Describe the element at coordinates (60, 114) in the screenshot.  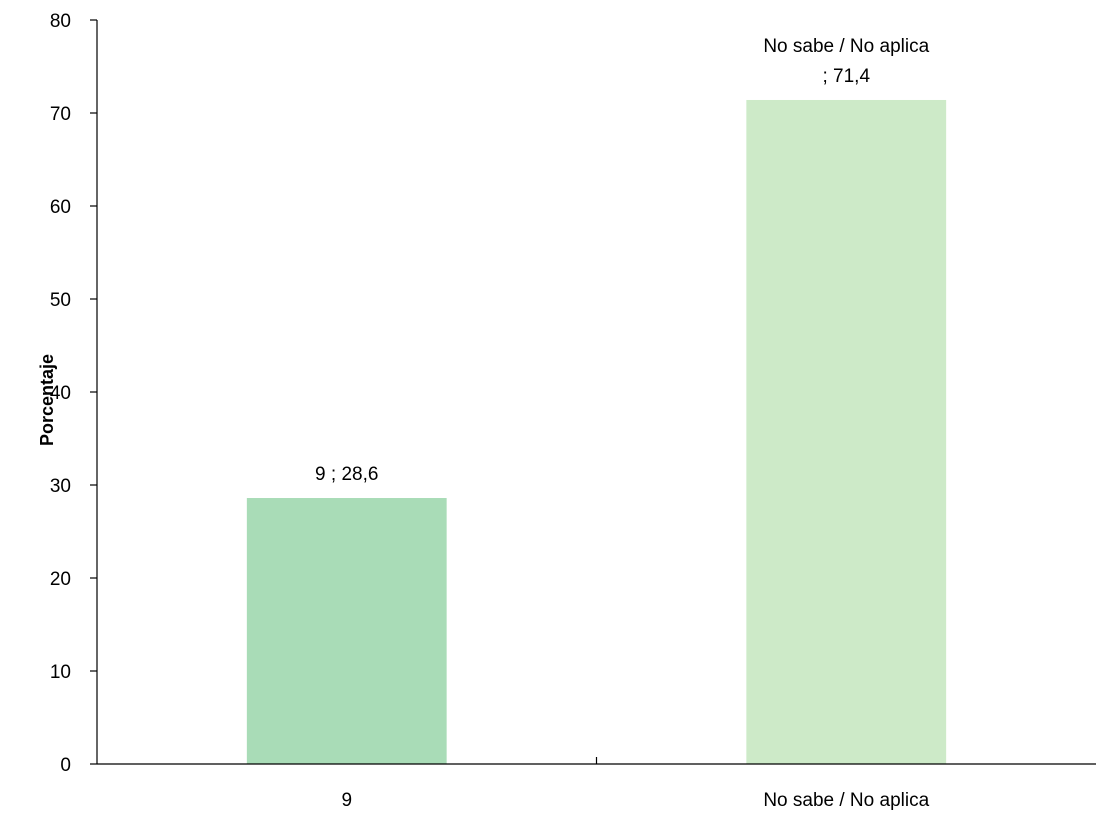
I see `y-tick-label: 70` at that location.